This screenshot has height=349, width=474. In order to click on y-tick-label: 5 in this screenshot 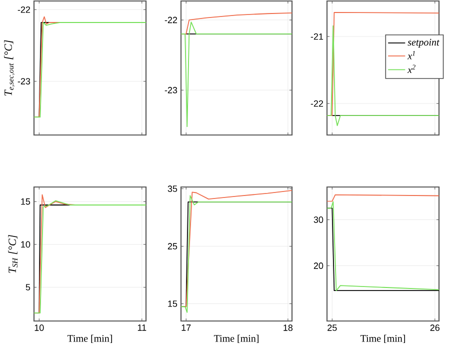, I will do `click(28, 287)`.